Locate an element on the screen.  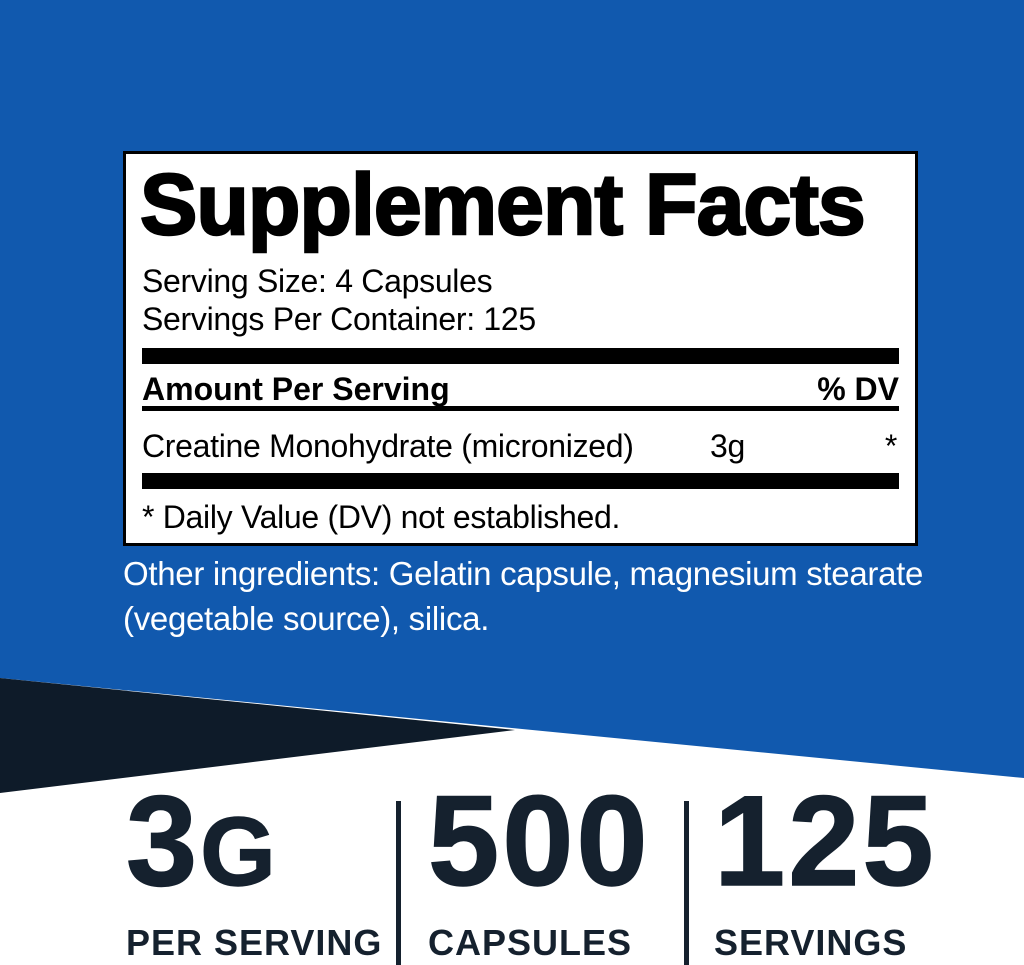
ingredient-row: Creatine Monohydrate (micronized) 3g * is located at coordinates (520, 446).